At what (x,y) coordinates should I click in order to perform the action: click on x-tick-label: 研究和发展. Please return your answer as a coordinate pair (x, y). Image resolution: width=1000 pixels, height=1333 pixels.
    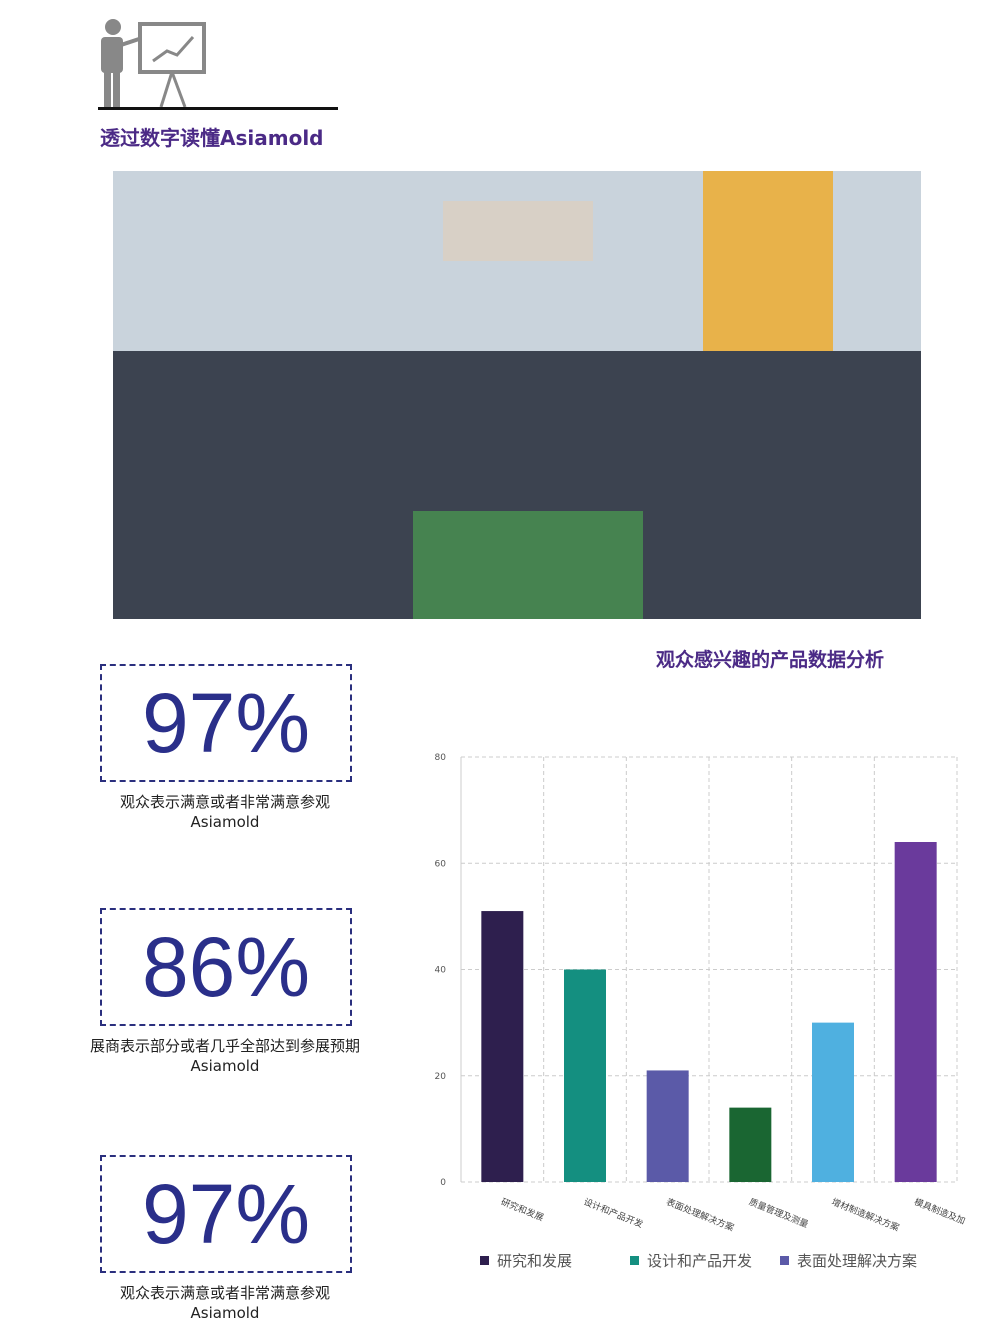
    Looking at the image, I should click on (522, 1210).